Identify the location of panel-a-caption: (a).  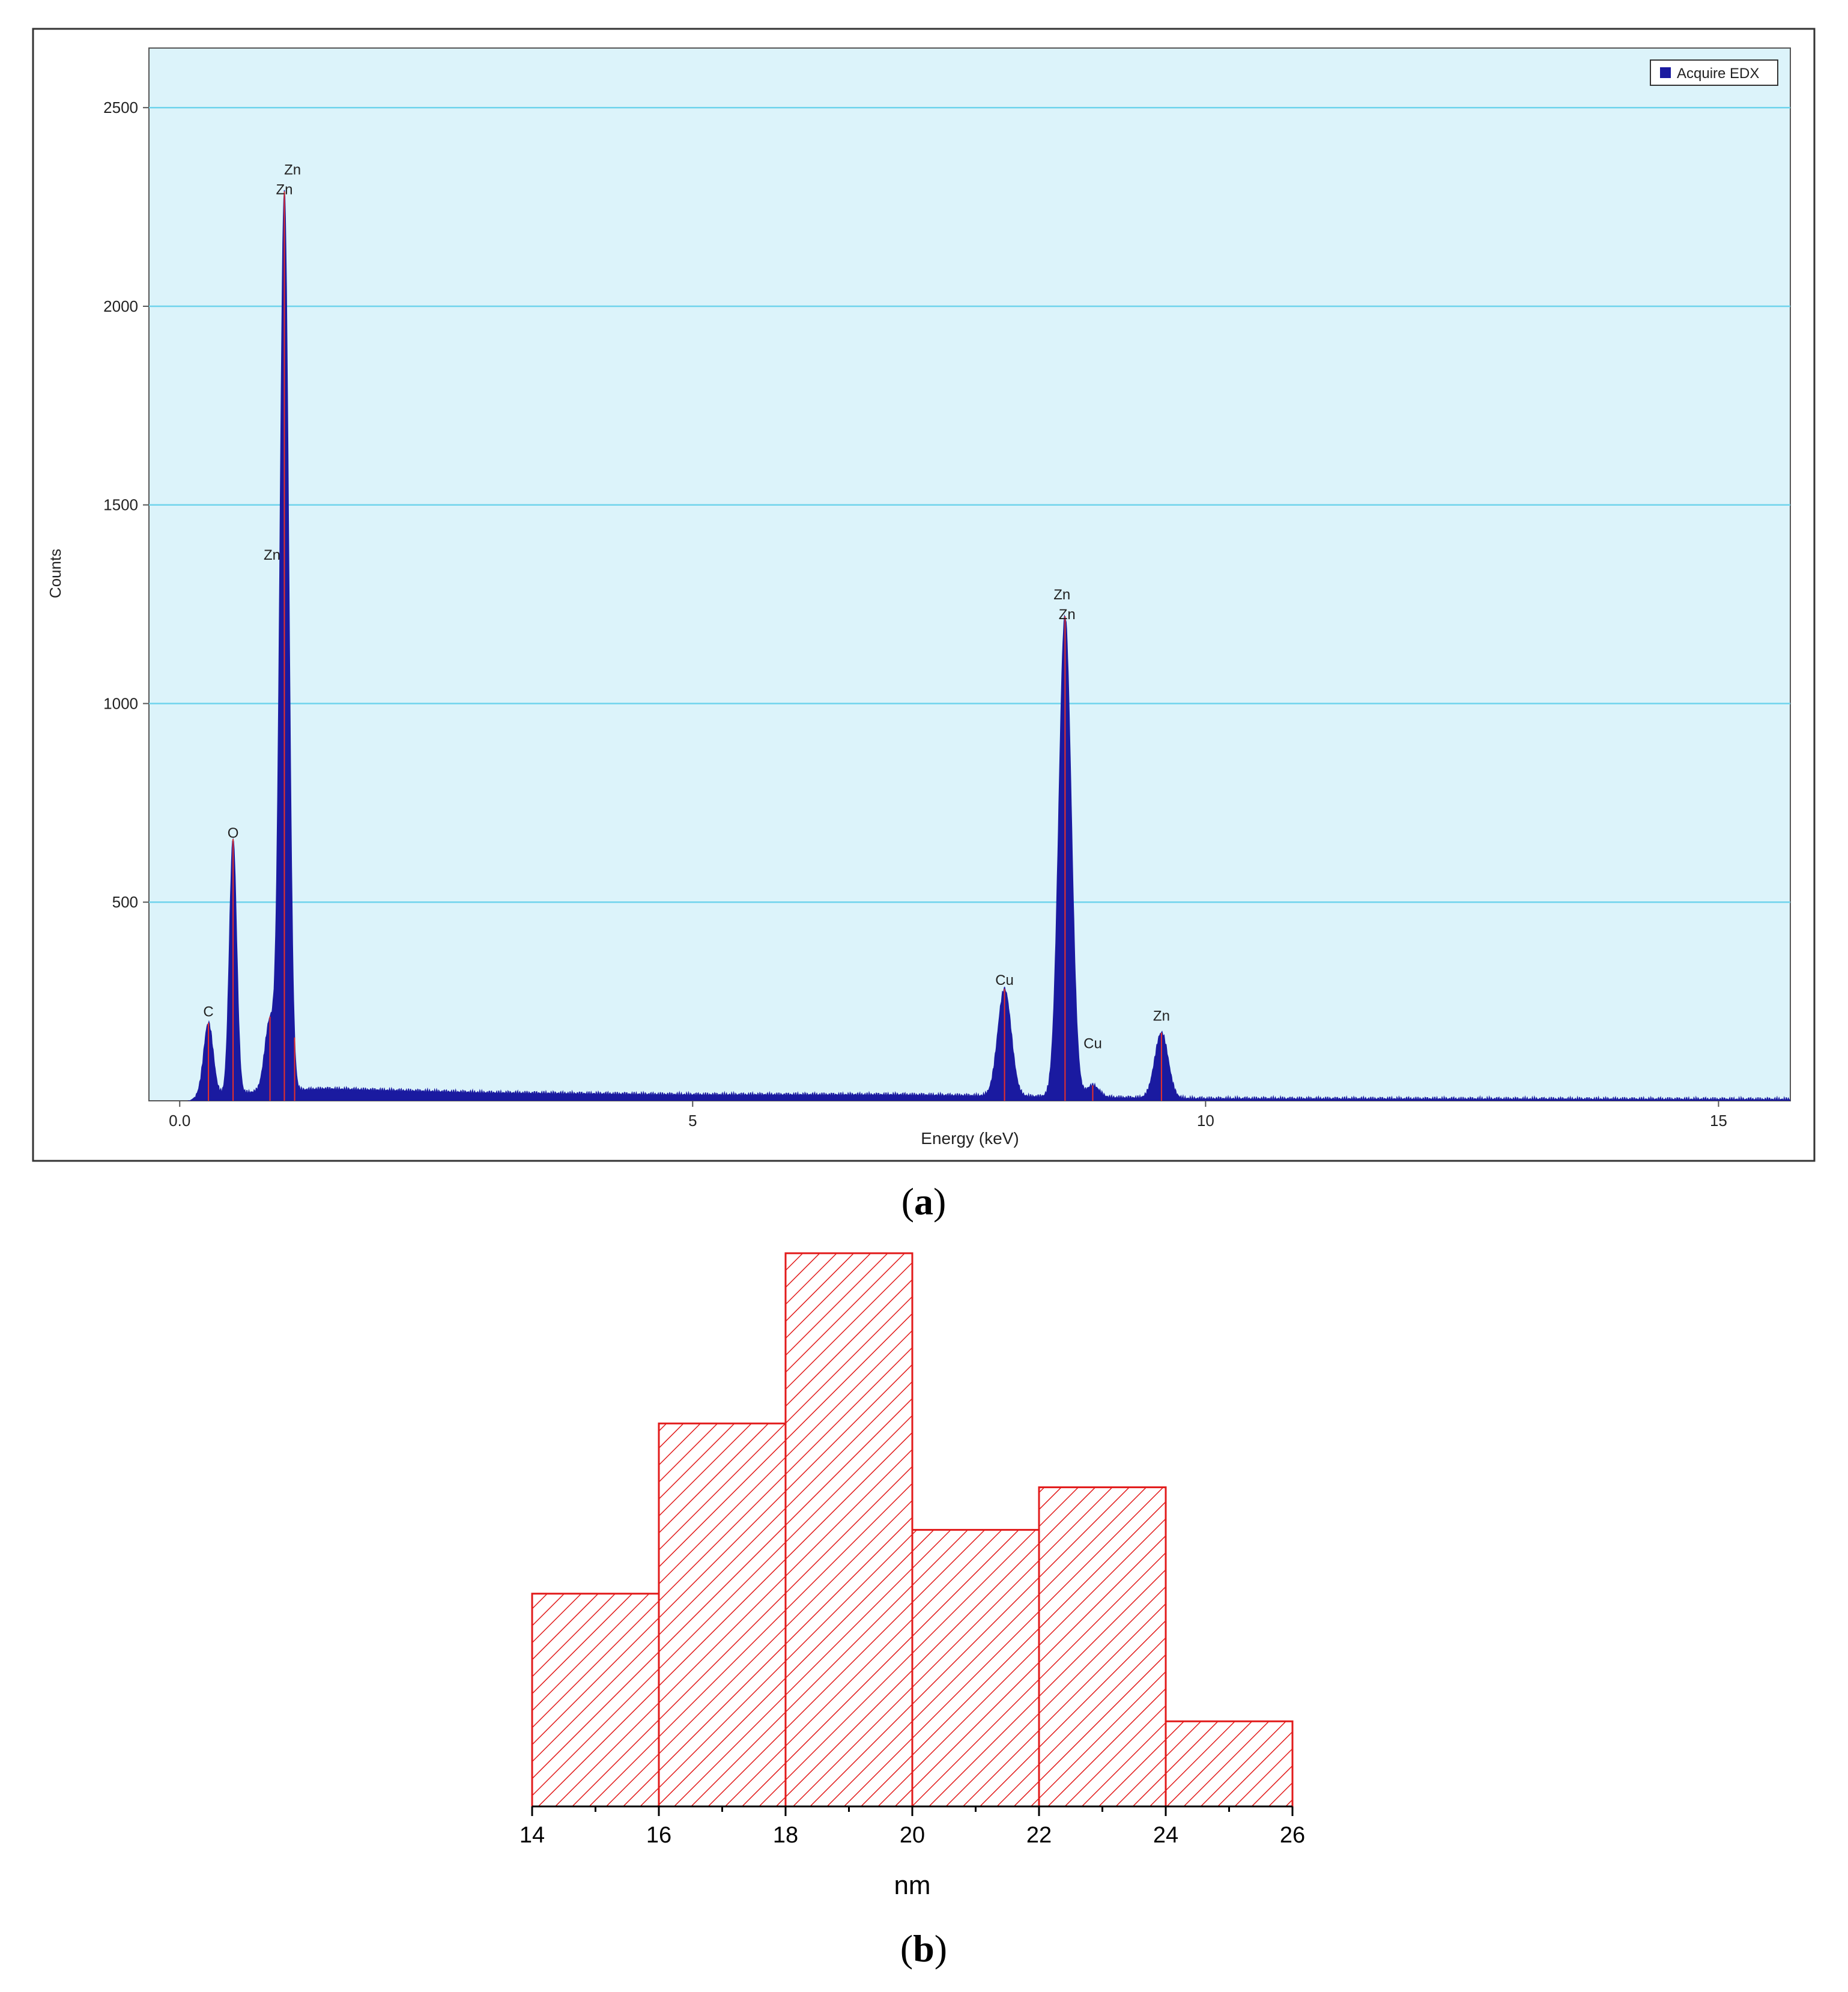
(924, 1201).